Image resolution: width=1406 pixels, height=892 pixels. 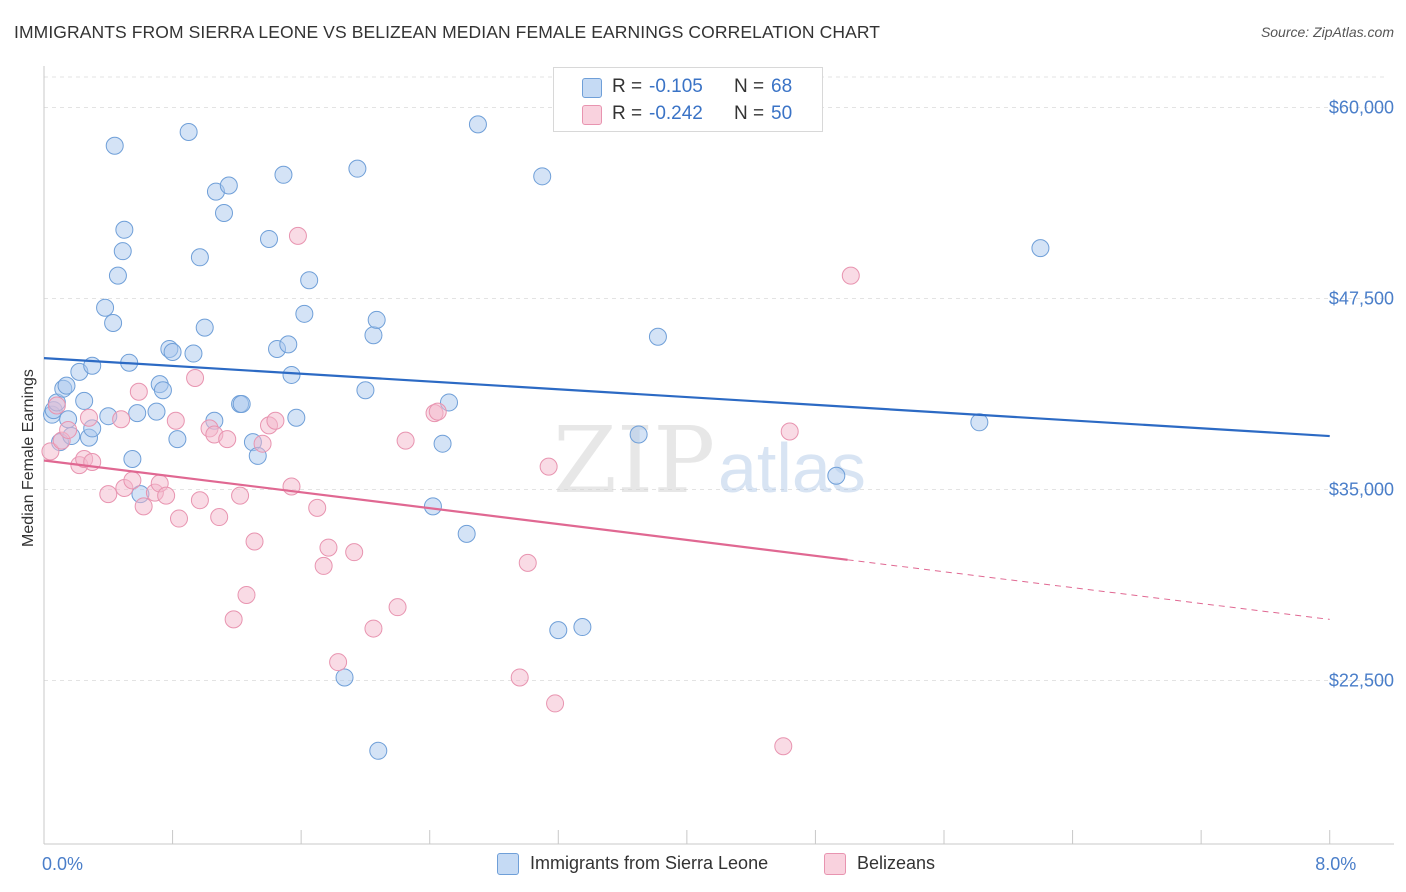 I want to click on source-label: Source: ZipAtlas.com, so click(x=1327, y=32).